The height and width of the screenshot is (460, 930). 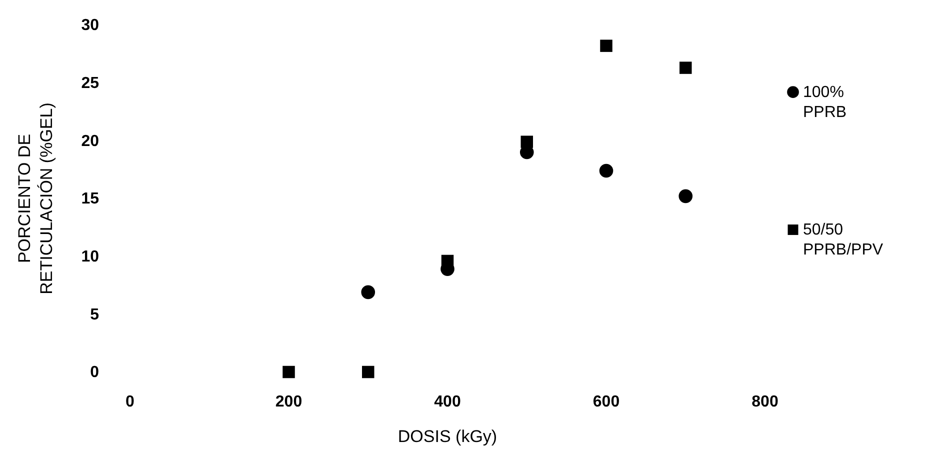 What do you see at coordinates (95, 373) in the screenshot?
I see `y-tick-label: 0` at bounding box center [95, 373].